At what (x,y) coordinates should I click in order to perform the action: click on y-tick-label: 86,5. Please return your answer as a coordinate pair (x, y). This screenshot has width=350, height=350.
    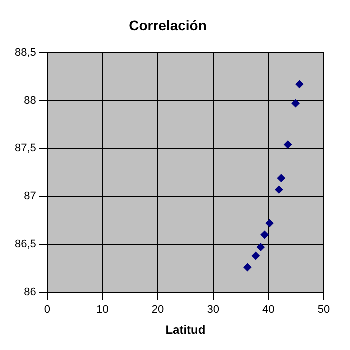
    Looking at the image, I should click on (25, 244).